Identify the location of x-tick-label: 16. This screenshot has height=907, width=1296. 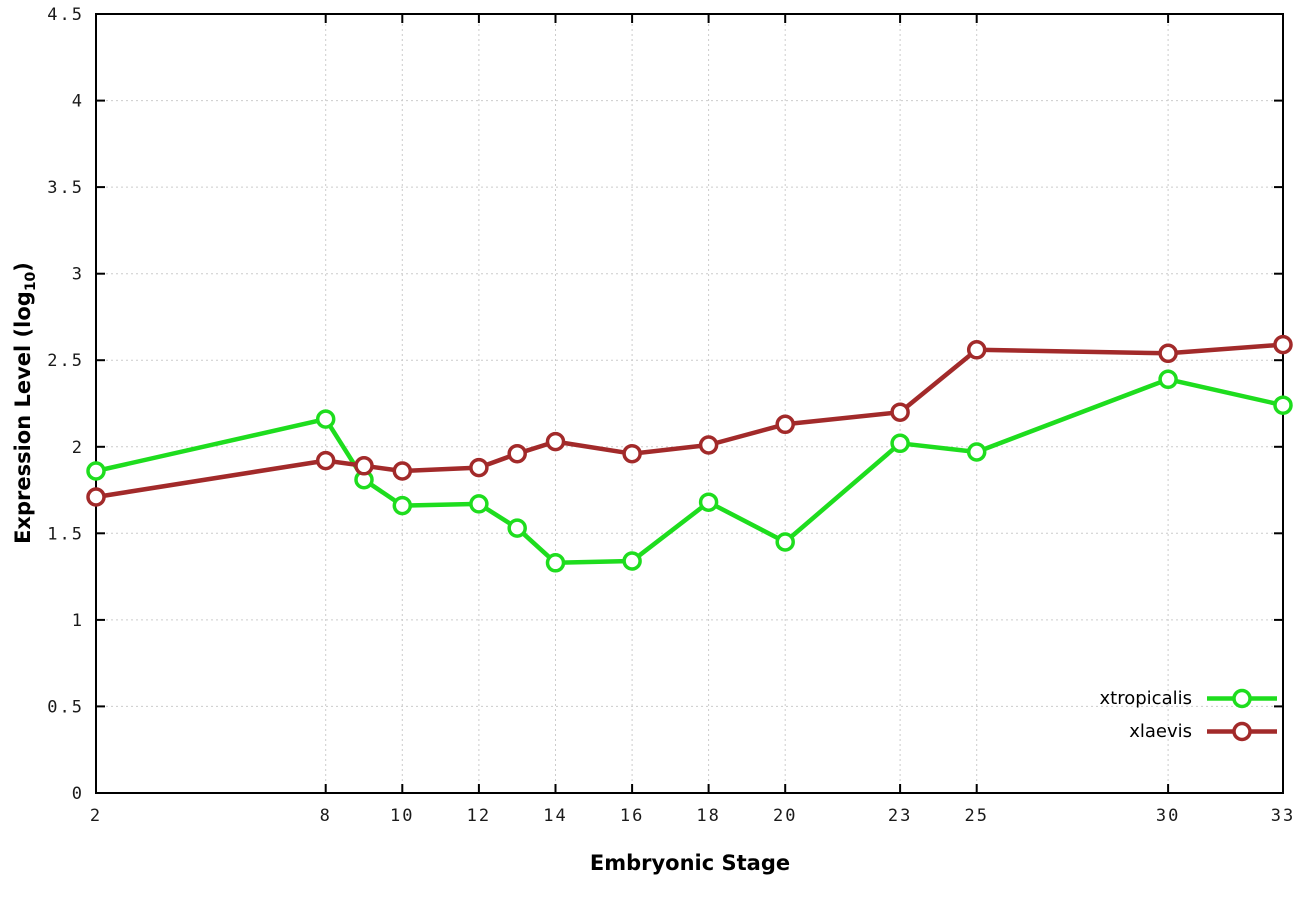
(632, 816).